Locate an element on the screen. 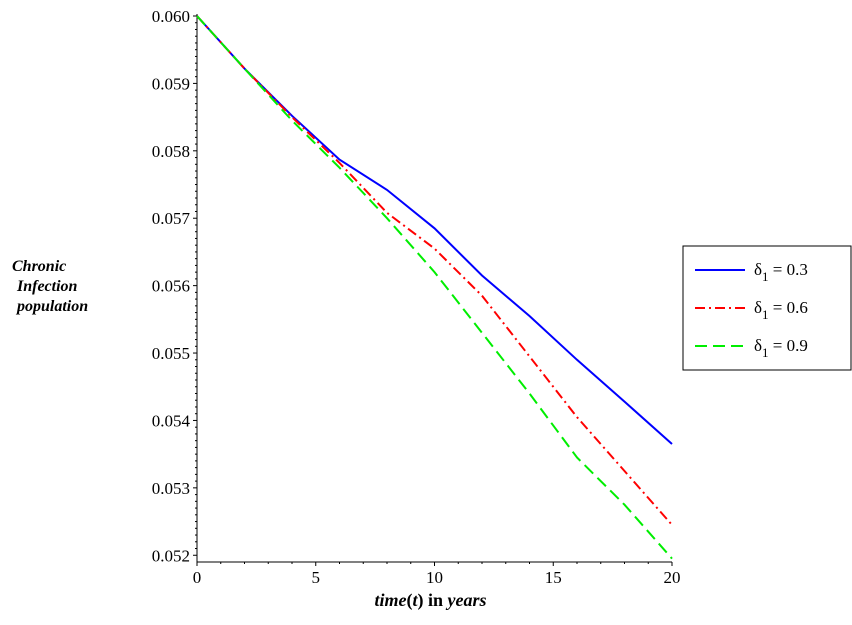  x-axis-label-part: time is located at coordinates (390, 600).